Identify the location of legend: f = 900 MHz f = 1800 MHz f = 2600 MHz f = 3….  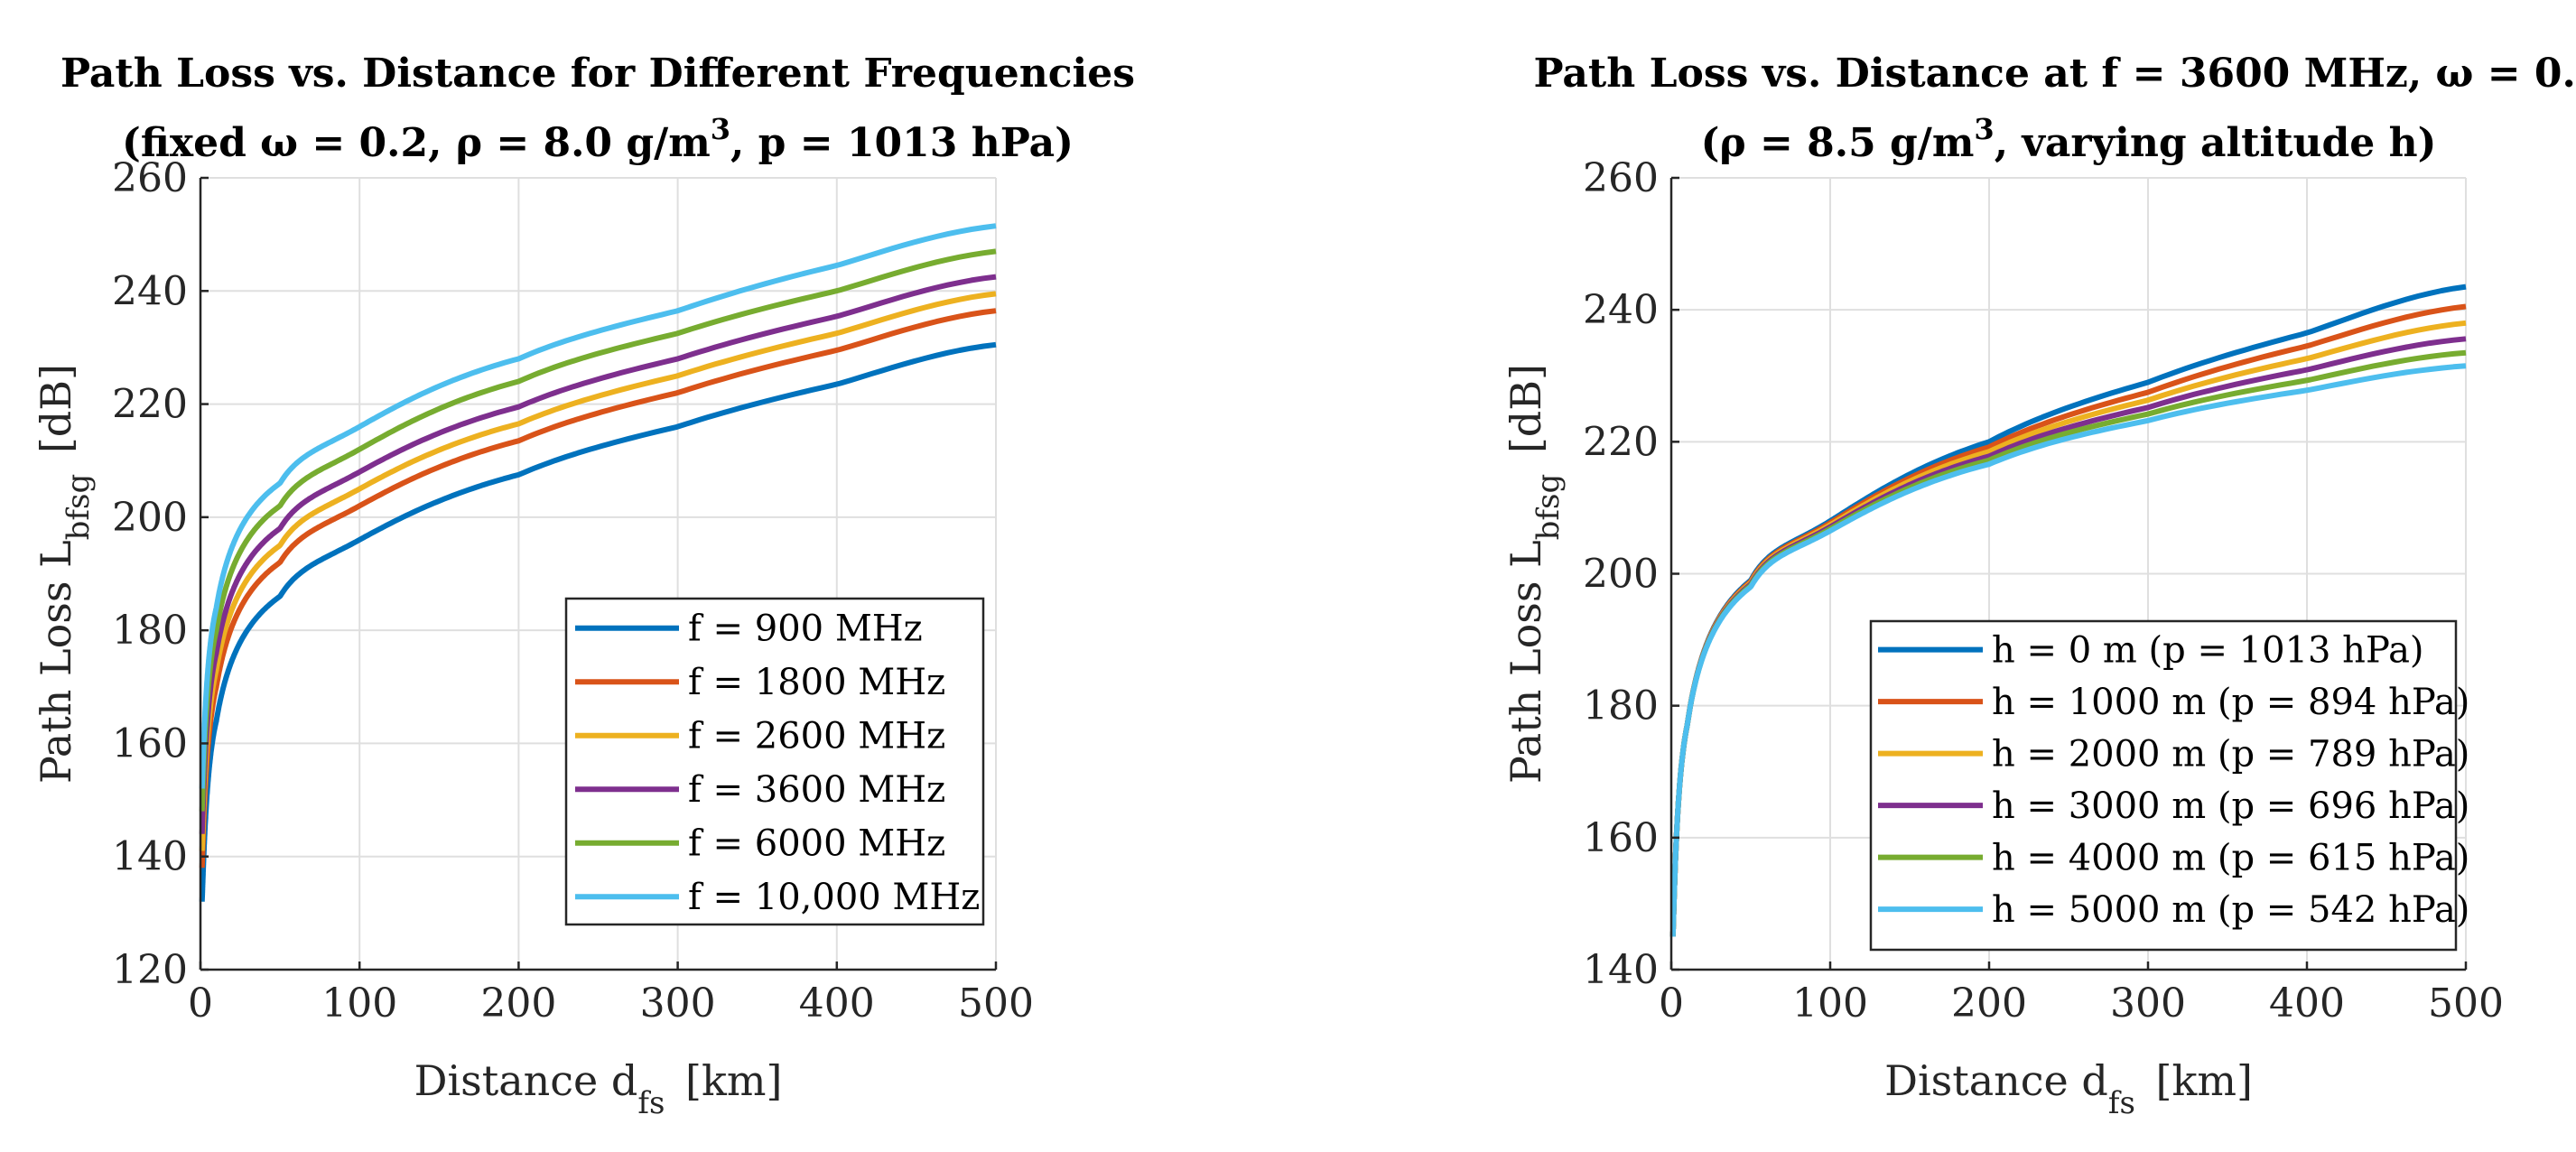
(774, 761).